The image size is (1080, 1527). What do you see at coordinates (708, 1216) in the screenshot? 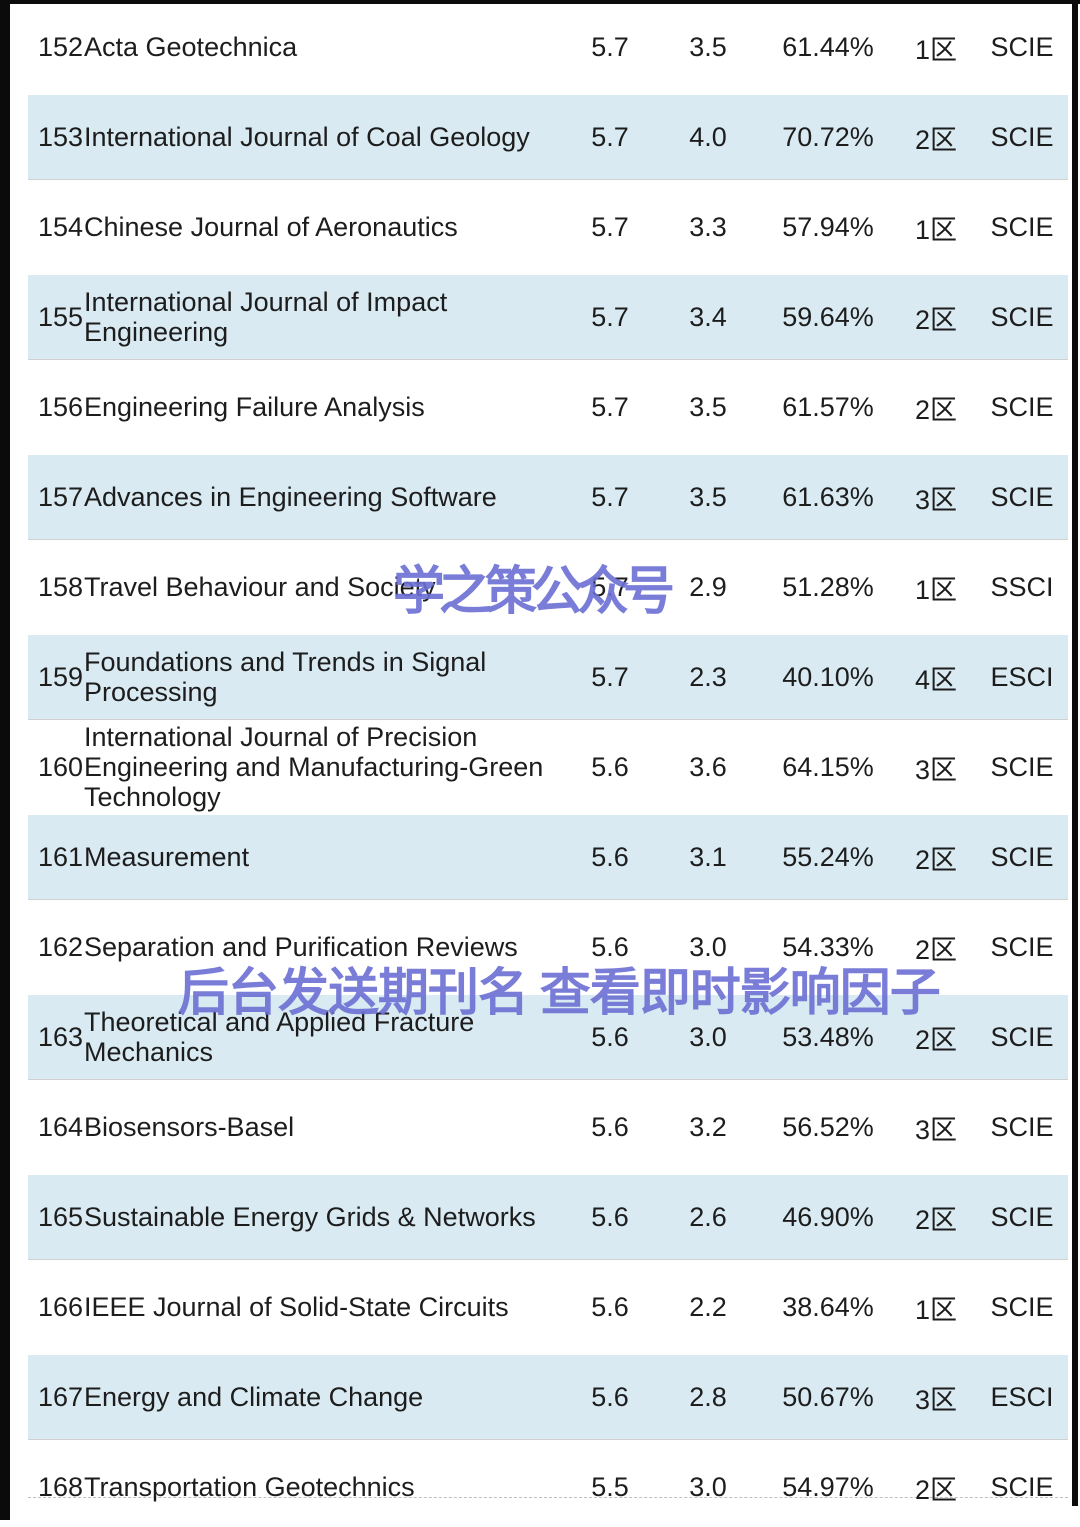
I see `jci-cell: 2.6` at bounding box center [708, 1216].